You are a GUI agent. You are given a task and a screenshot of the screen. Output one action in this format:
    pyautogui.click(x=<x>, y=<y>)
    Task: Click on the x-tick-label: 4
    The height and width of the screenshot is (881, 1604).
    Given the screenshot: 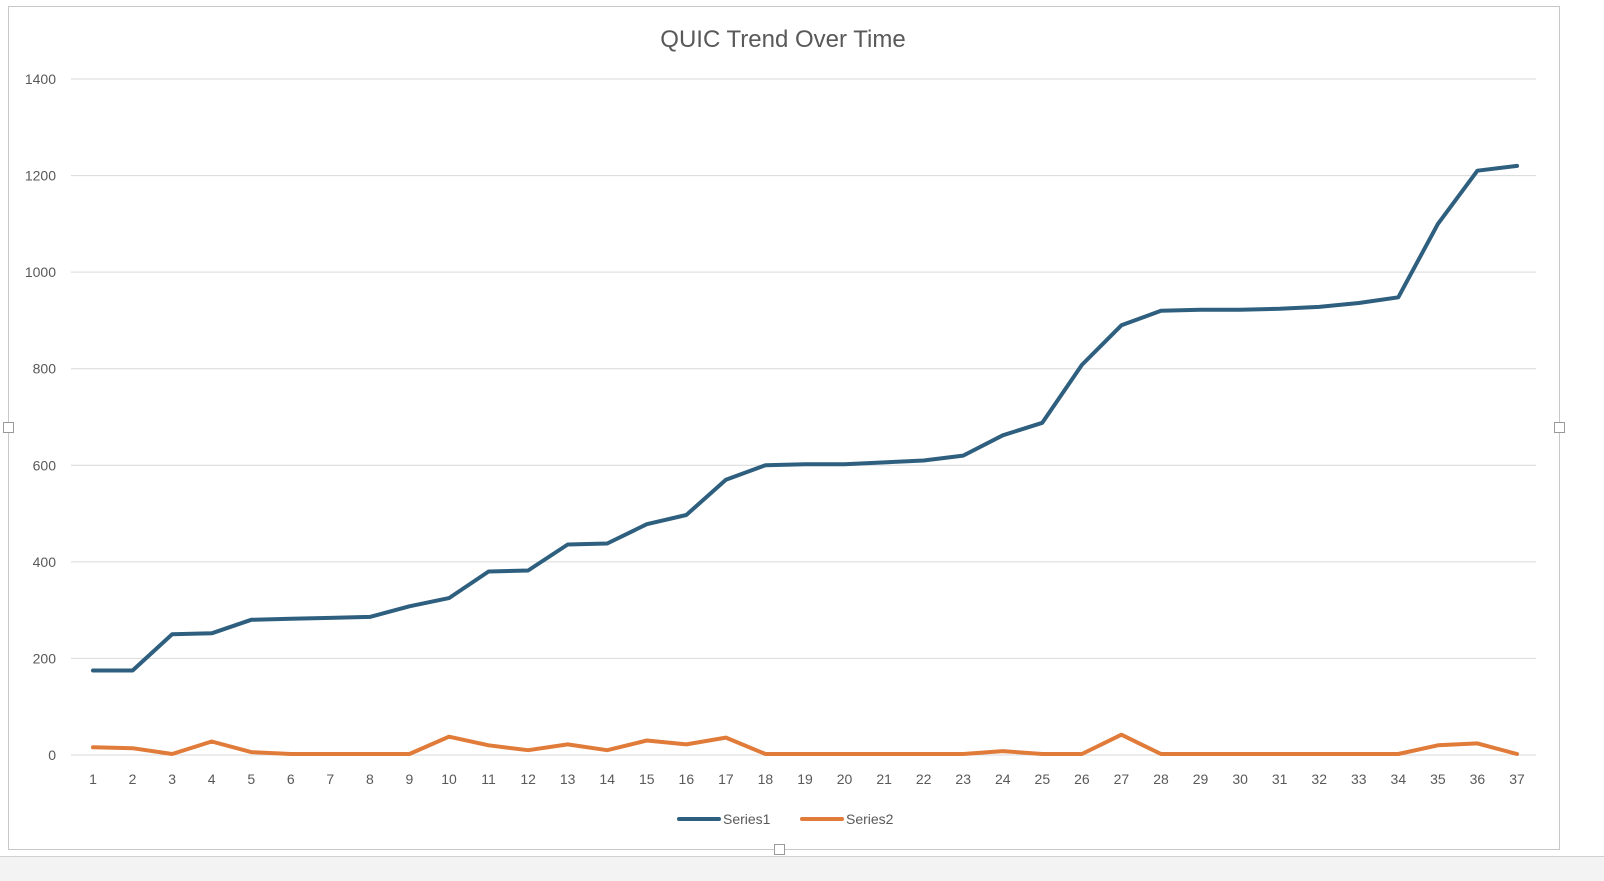 What is the action you would take?
    pyautogui.click(x=212, y=779)
    